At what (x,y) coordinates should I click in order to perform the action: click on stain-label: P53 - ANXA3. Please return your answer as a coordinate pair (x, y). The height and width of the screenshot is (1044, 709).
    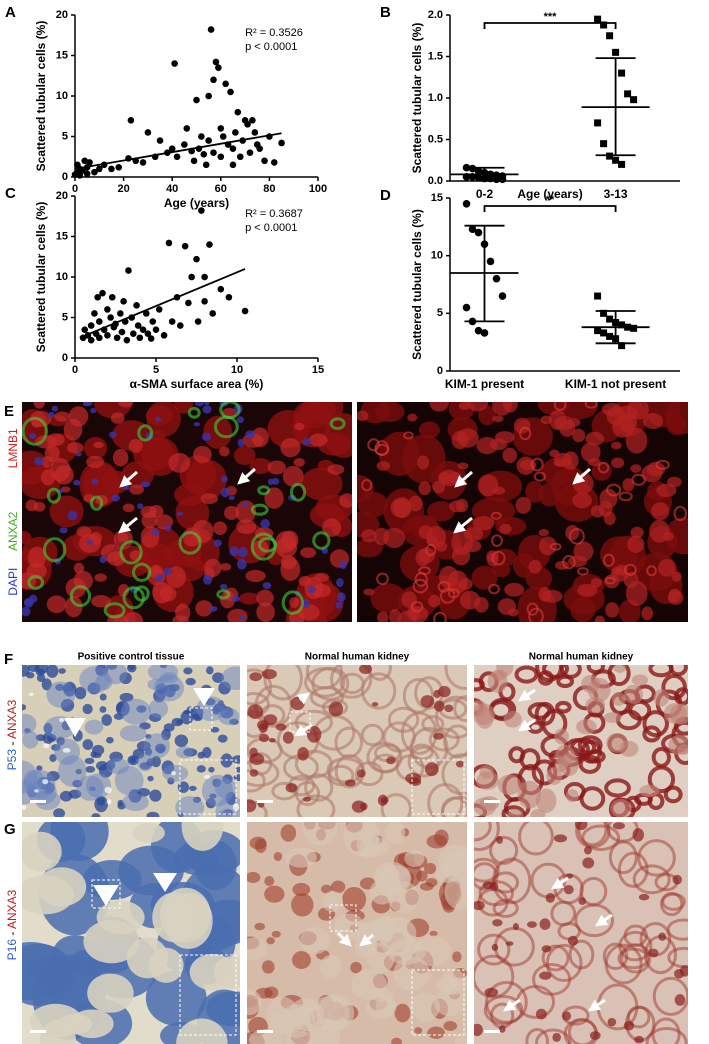
    Looking at the image, I should click on (12, 734).